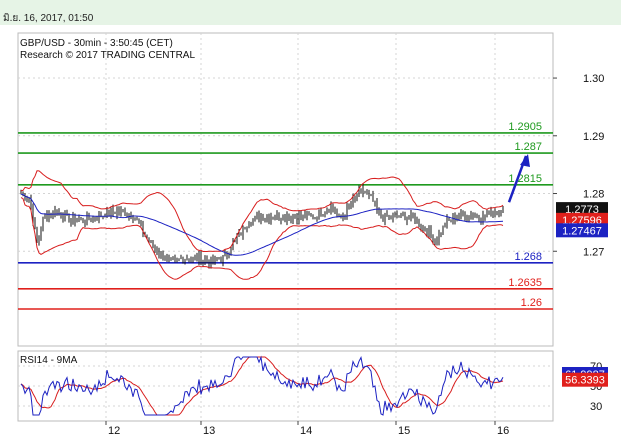  I want to click on rsi-tag, so click(585, 379).